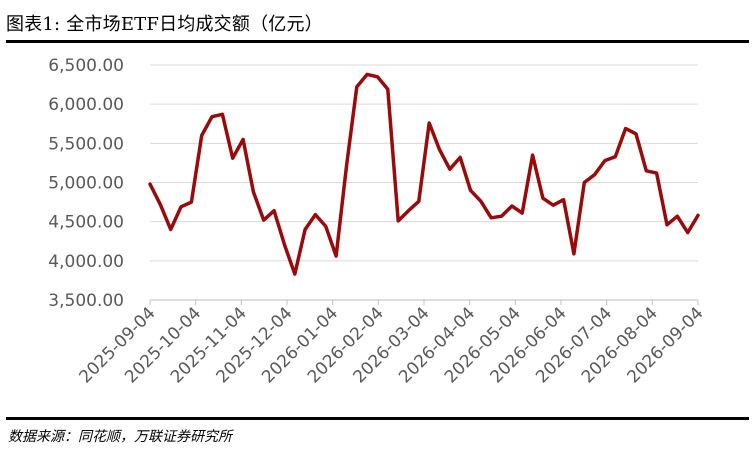 The image size is (755, 449). Describe the element at coordinates (86, 301) in the screenshot. I see `y-tick-label: 3,500.00` at that location.